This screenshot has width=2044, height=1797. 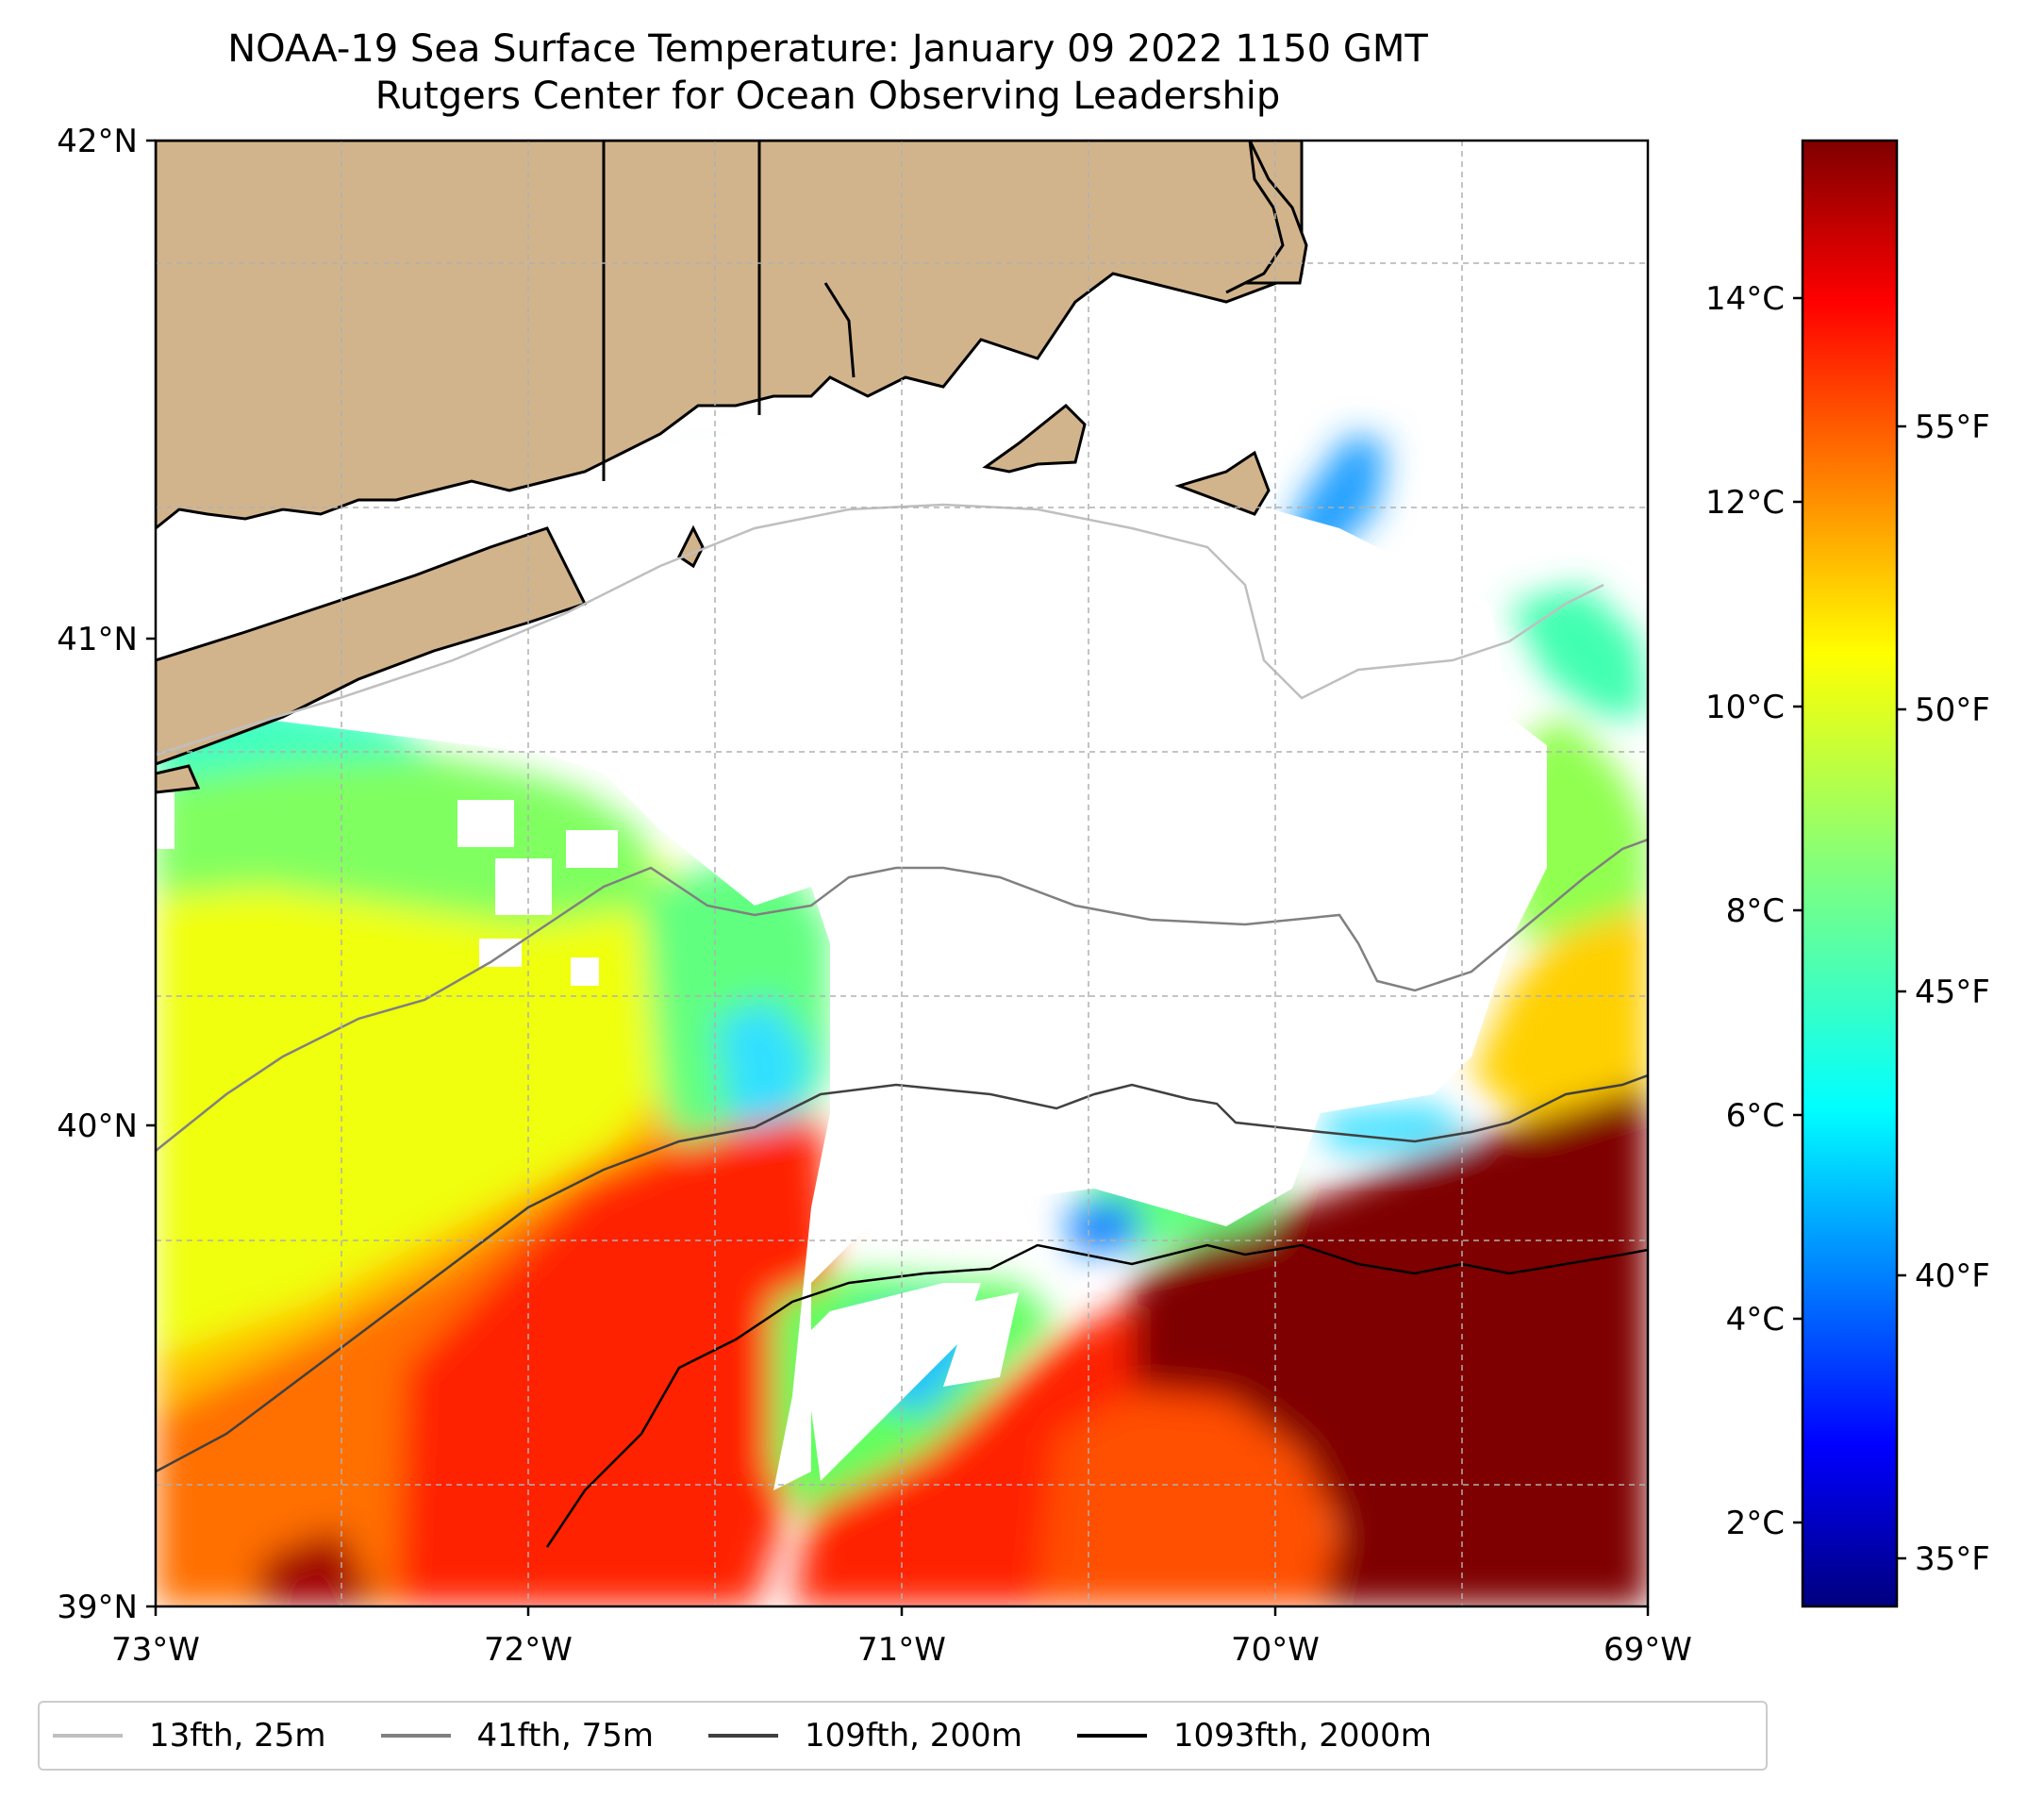 What do you see at coordinates (165, 820) in the screenshot?
I see `missing-patch-g` at bounding box center [165, 820].